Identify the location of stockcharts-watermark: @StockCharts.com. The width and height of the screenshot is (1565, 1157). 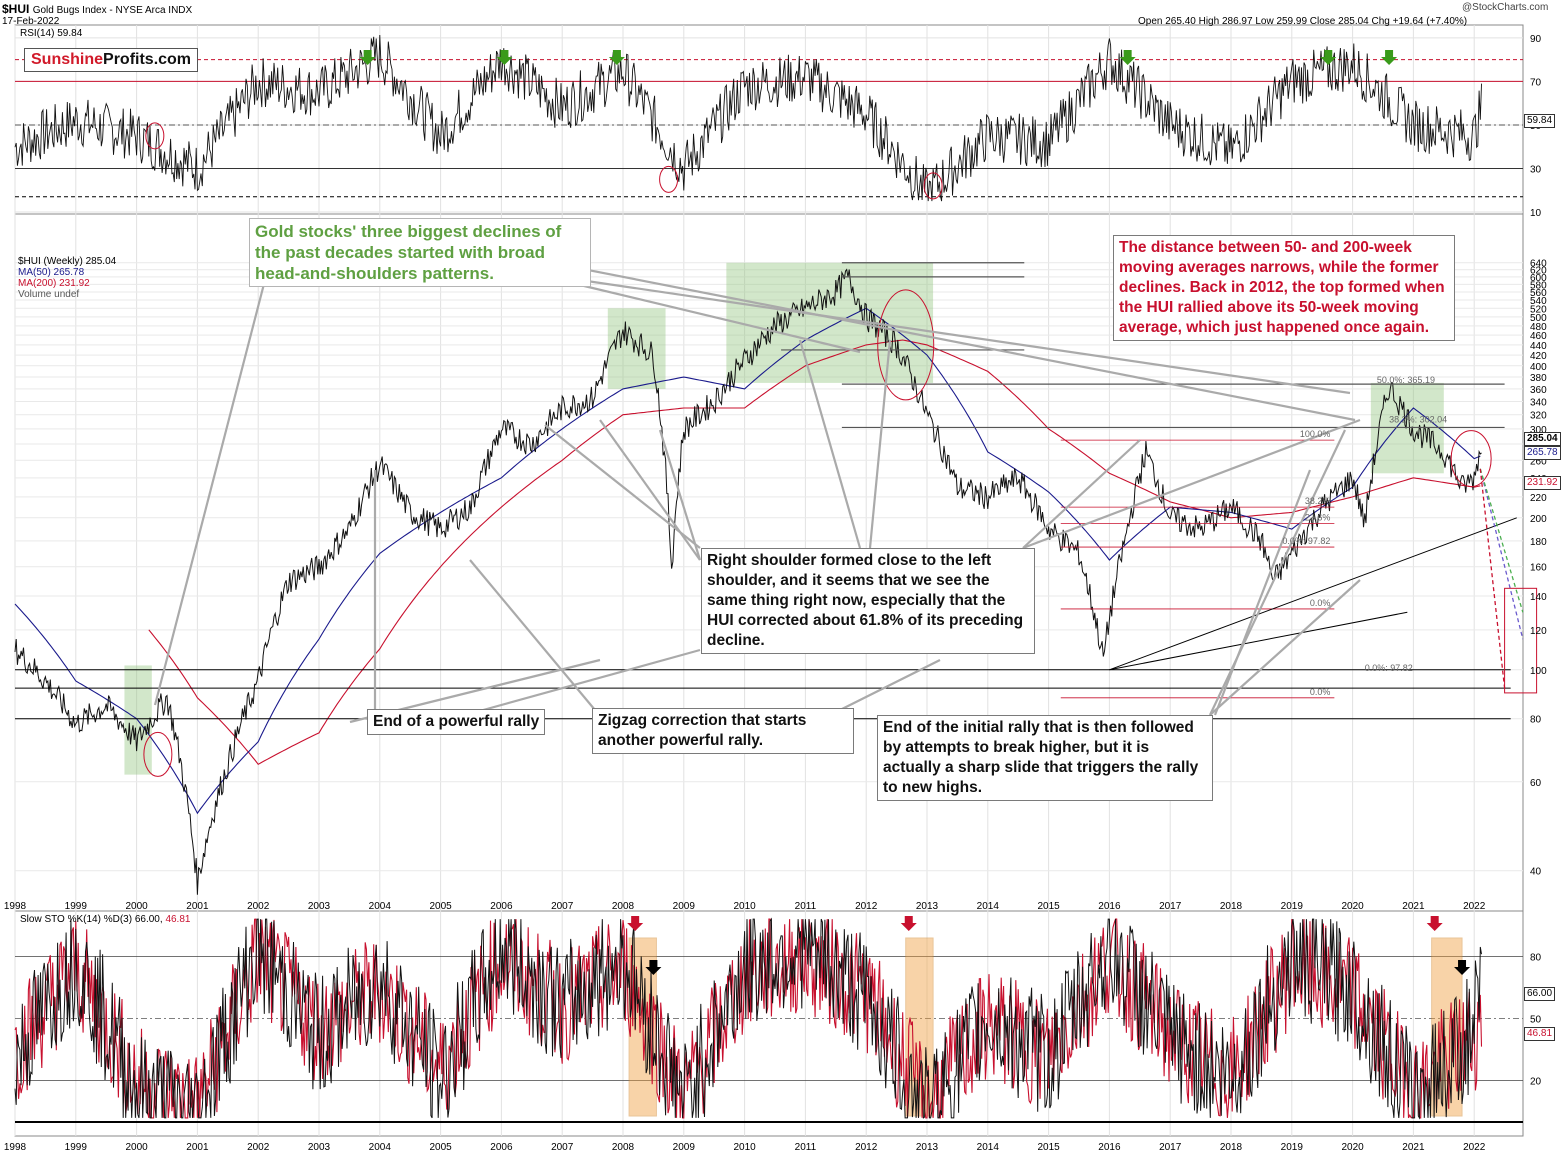
(1505, 7).